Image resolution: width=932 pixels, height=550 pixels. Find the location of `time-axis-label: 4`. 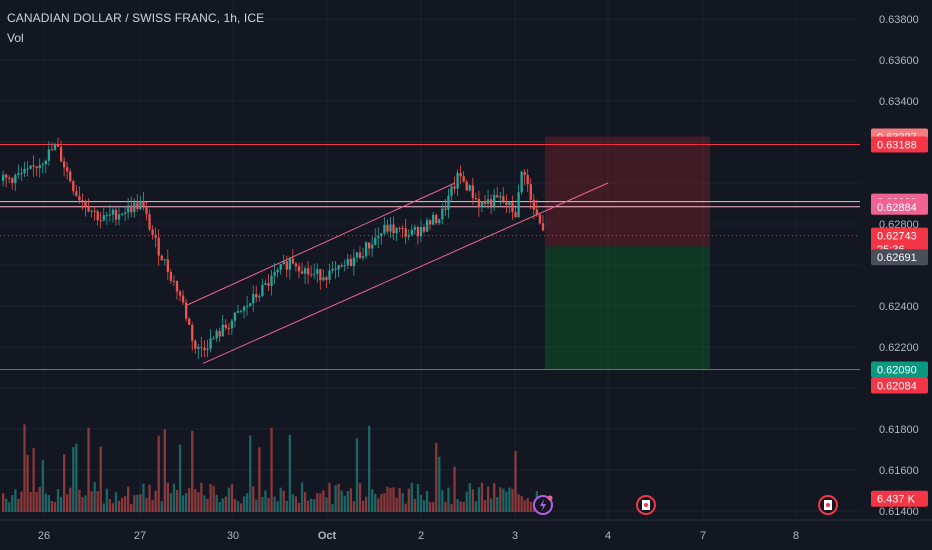

time-axis-label: 4 is located at coordinates (608, 536).